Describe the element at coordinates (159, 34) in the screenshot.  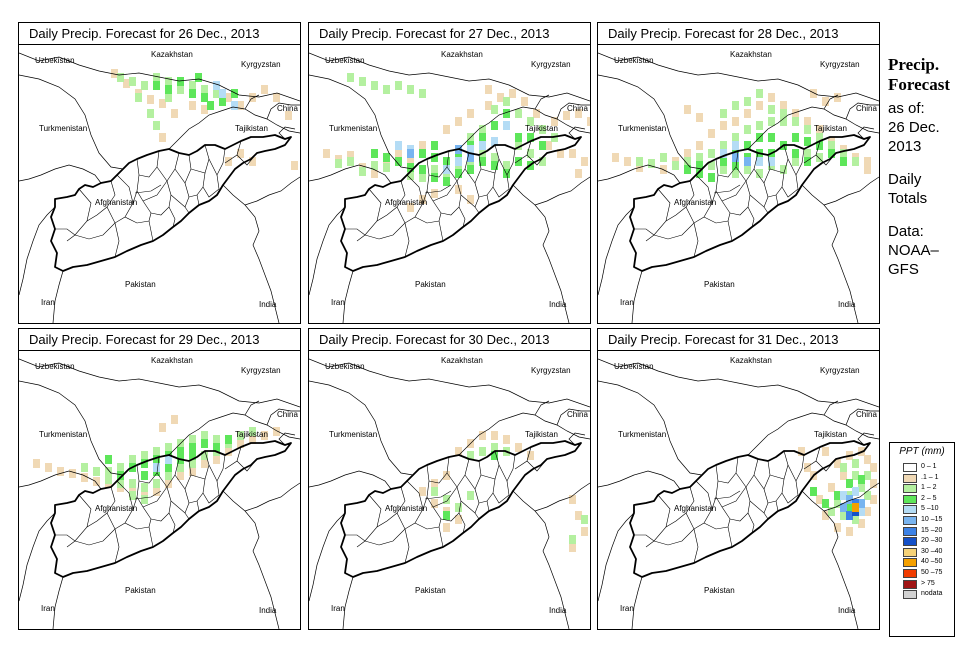
I see `panel-title: Daily Precip. Forecast for 26 Dec., 2013` at that location.